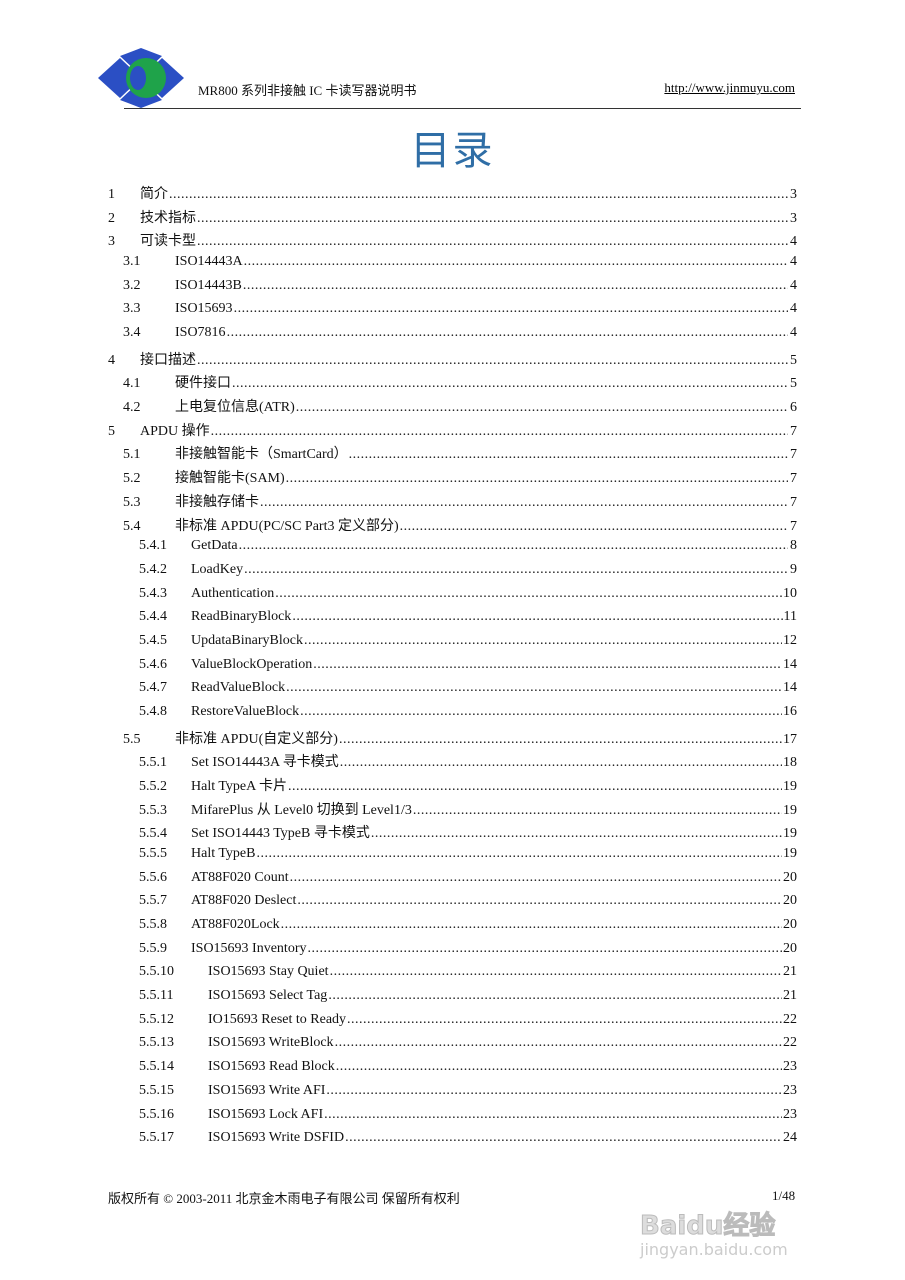  I want to click on toc-entry: 2 技术指标 3, so click(452, 218).